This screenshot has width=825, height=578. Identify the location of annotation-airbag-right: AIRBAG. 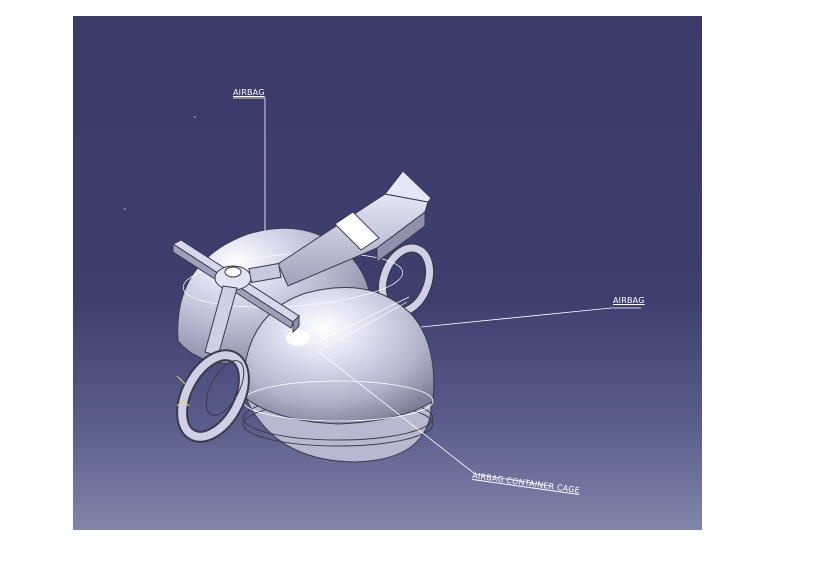
(629, 300).